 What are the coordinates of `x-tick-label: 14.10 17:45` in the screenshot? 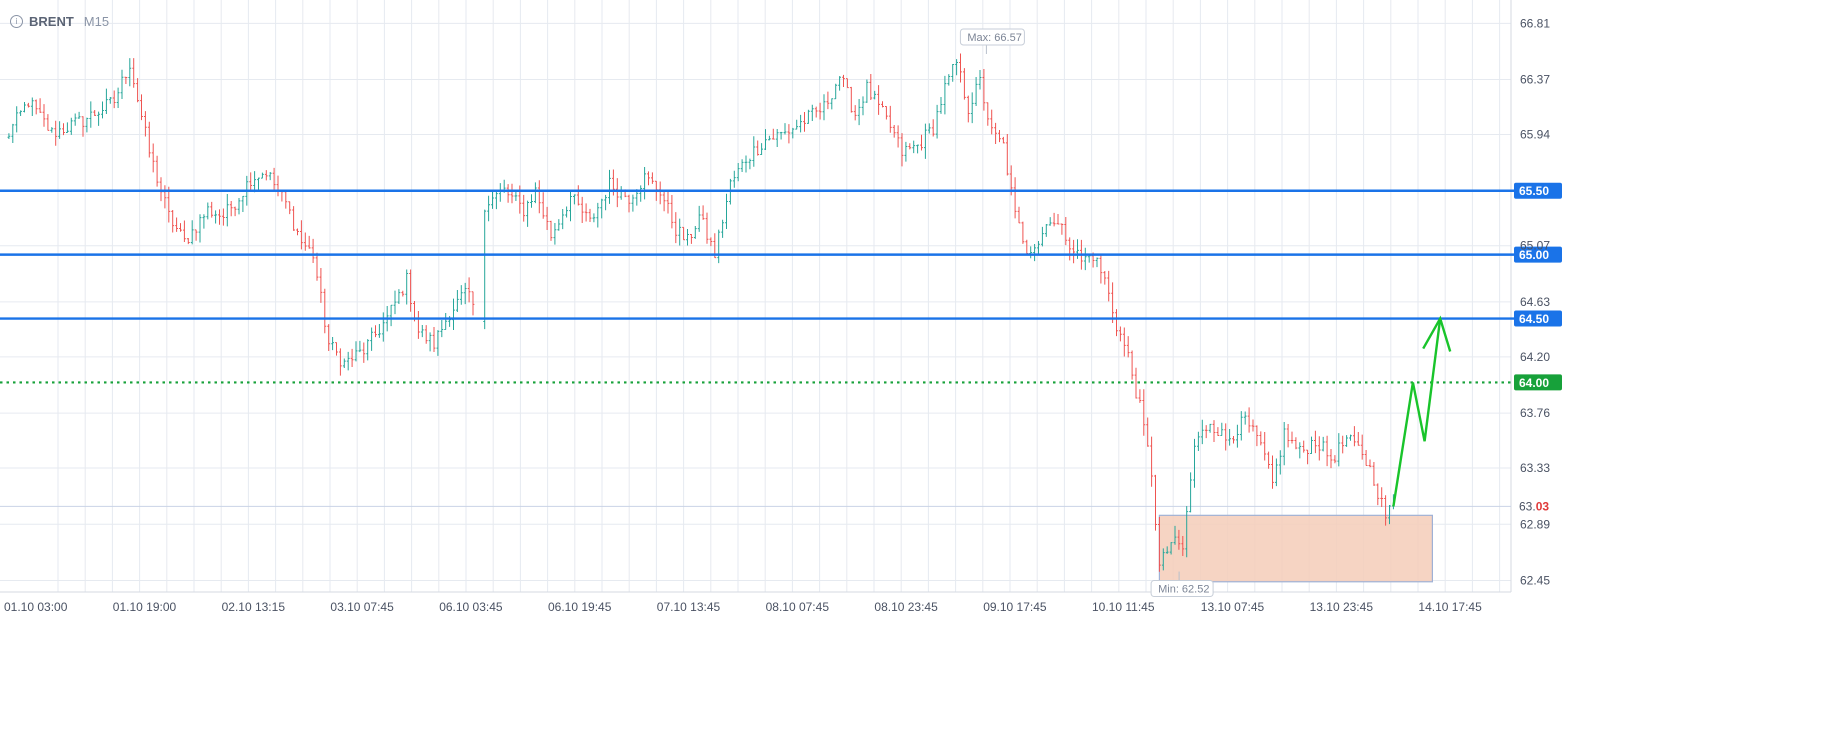 It's located at (1450, 607).